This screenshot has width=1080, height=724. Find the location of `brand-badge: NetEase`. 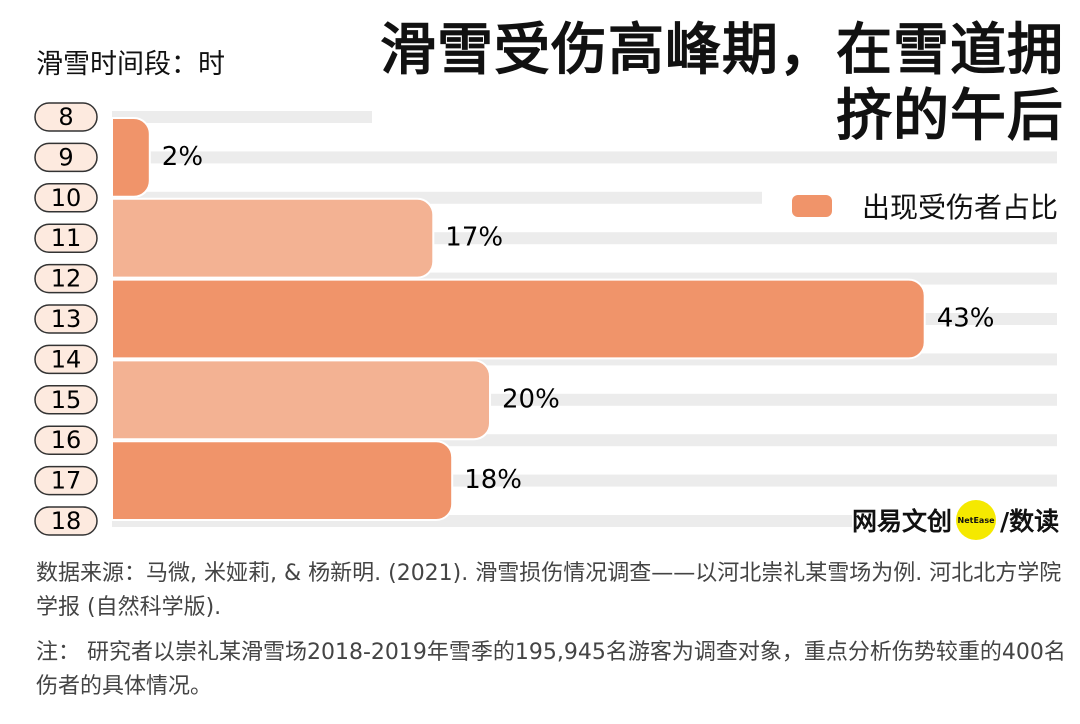

brand-badge: NetEase is located at coordinates (976, 520).